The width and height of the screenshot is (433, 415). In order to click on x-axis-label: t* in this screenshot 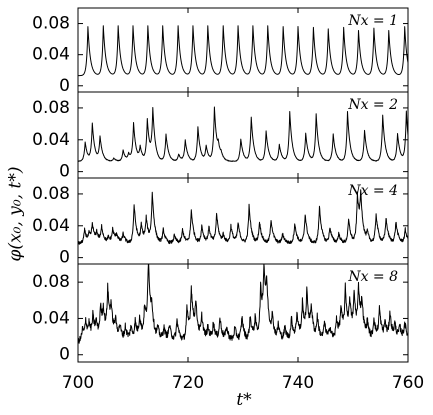, I will do `click(244, 400)`.